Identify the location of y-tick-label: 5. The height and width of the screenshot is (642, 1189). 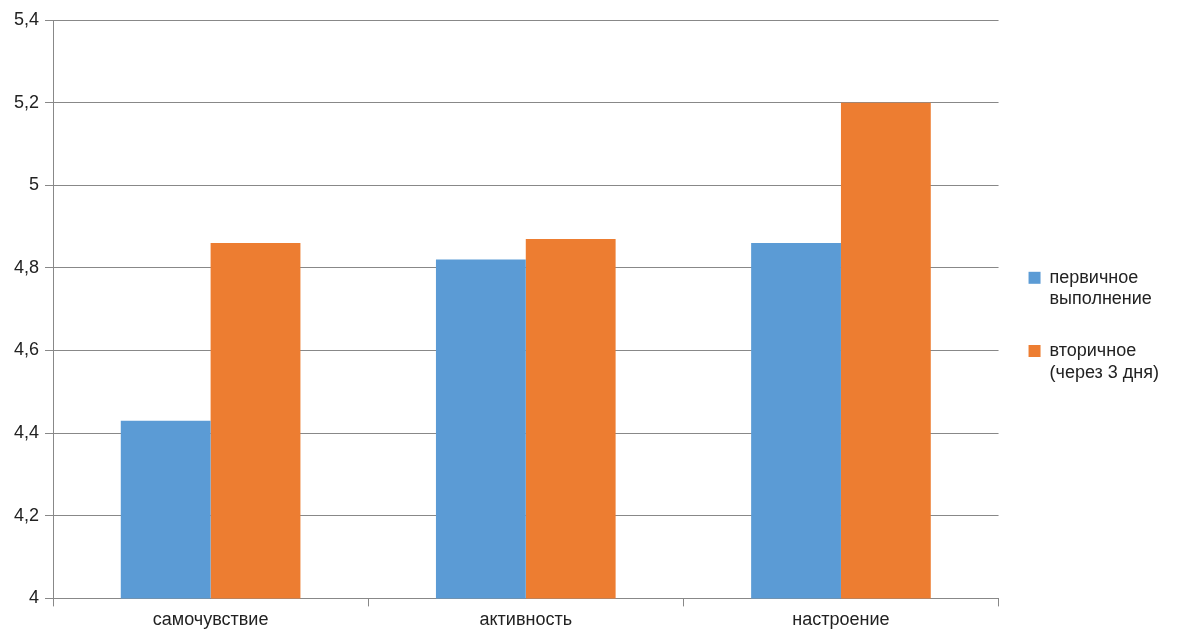
(34, 184).